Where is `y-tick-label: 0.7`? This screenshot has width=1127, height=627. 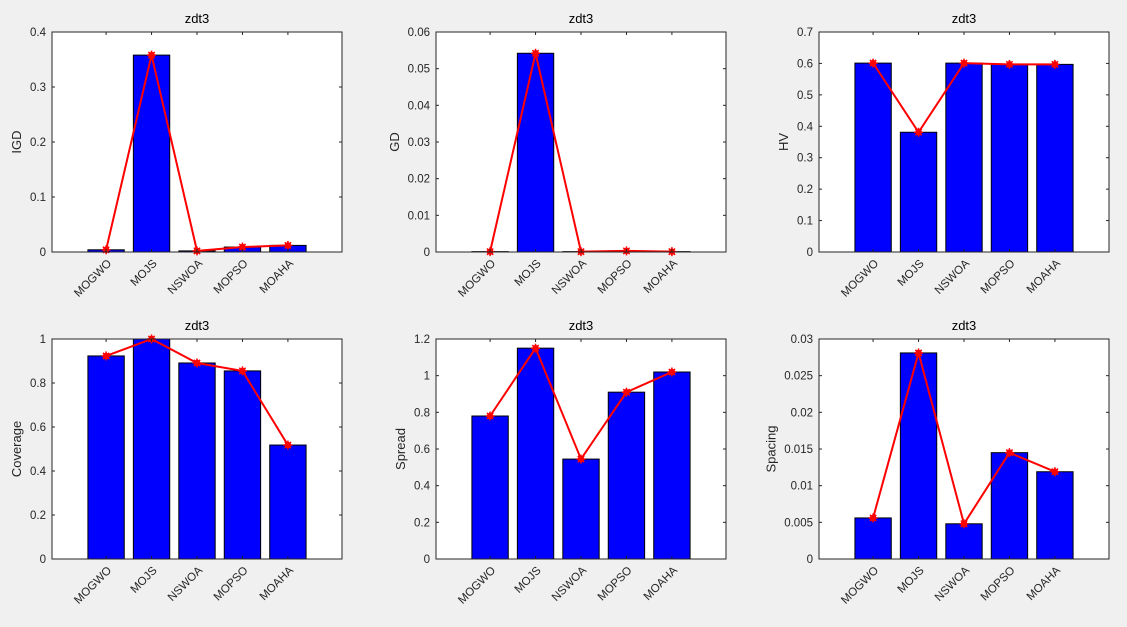 y-tick-label: 0.7 is located at coordinates (805, 33).